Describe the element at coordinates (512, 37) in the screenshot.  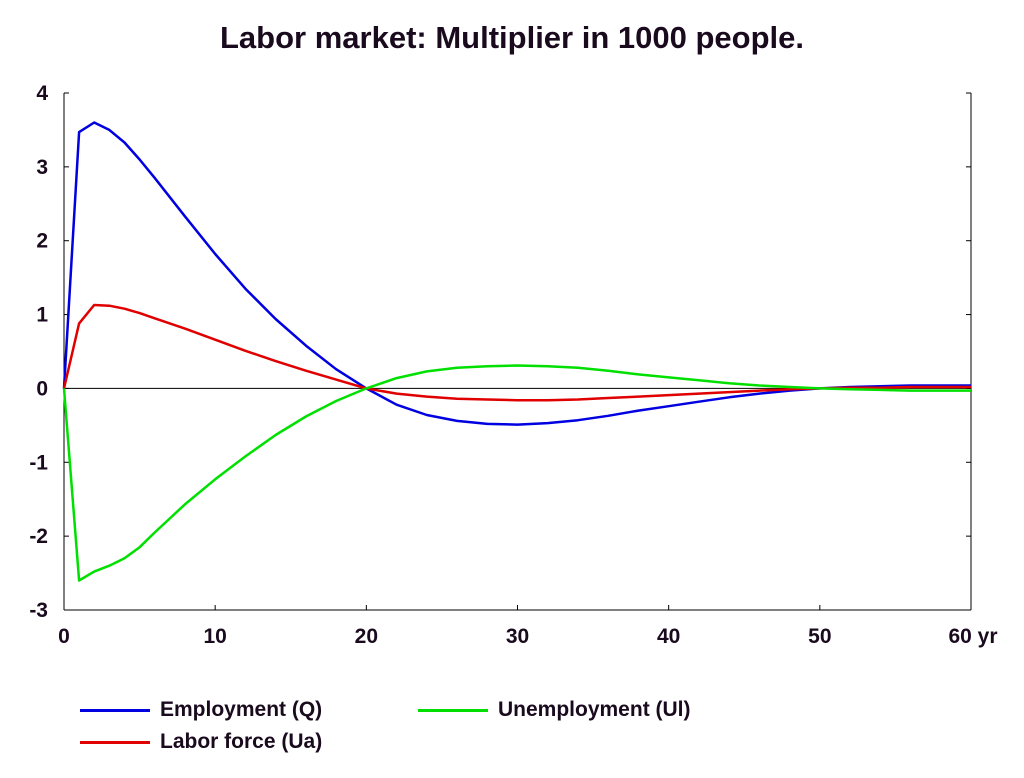
I see `chart-title: Labor market: Multiplier in 1000 people.` at that location.